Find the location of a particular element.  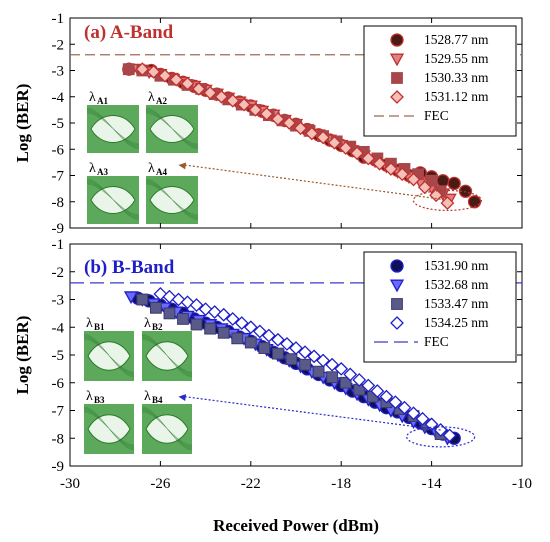

legend-label: 1531.90 nm is located at coordinates (456, 265).